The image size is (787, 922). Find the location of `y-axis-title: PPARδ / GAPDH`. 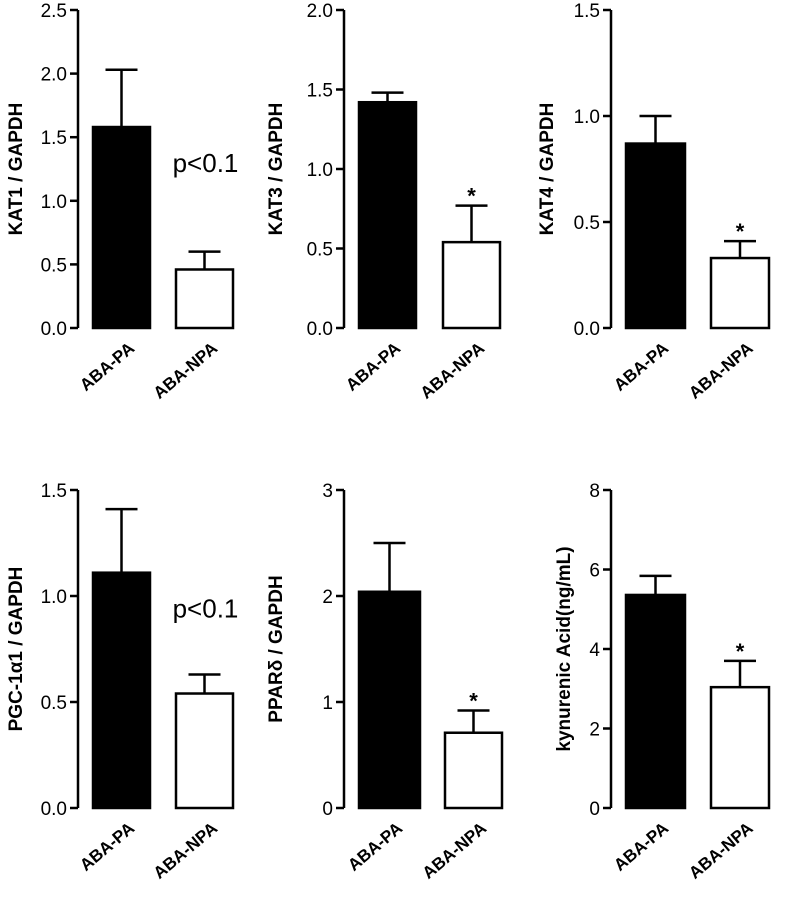

y-axis-title: PPARδ / GAPDH is located at coordinates (276, 648).